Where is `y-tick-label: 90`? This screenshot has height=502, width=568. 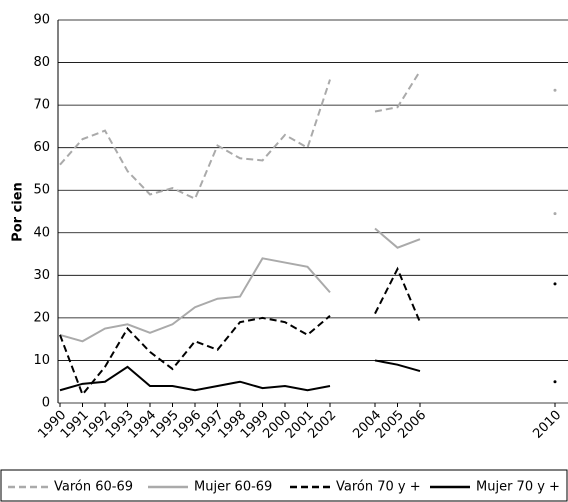
y-tick-label: 90 is located at coordinates (41, 20).